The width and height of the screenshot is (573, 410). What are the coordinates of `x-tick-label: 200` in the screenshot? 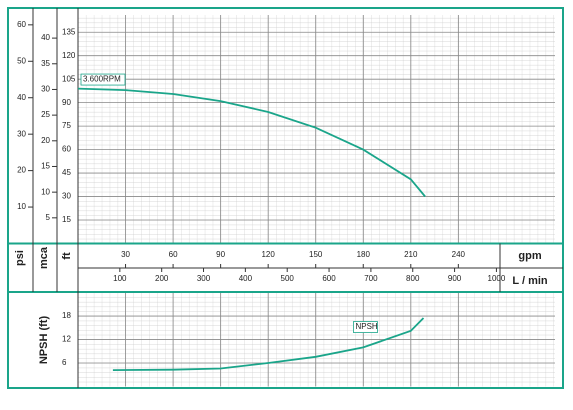 It's located at (162, 278).